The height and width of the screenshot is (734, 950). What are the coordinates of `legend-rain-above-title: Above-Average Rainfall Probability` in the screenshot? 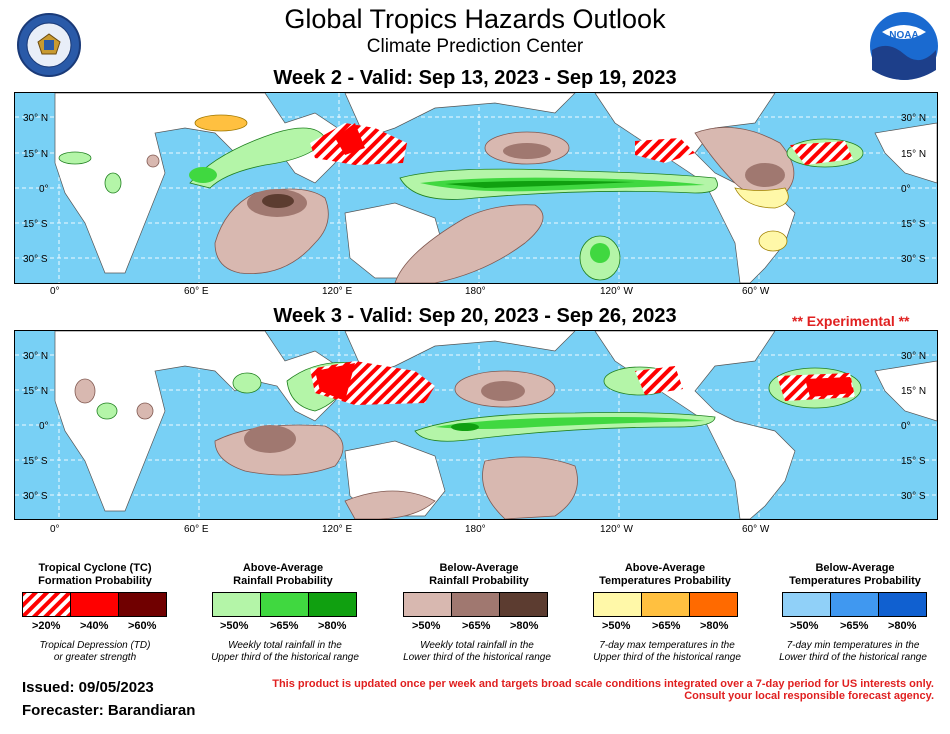 It's located at (283, 574).